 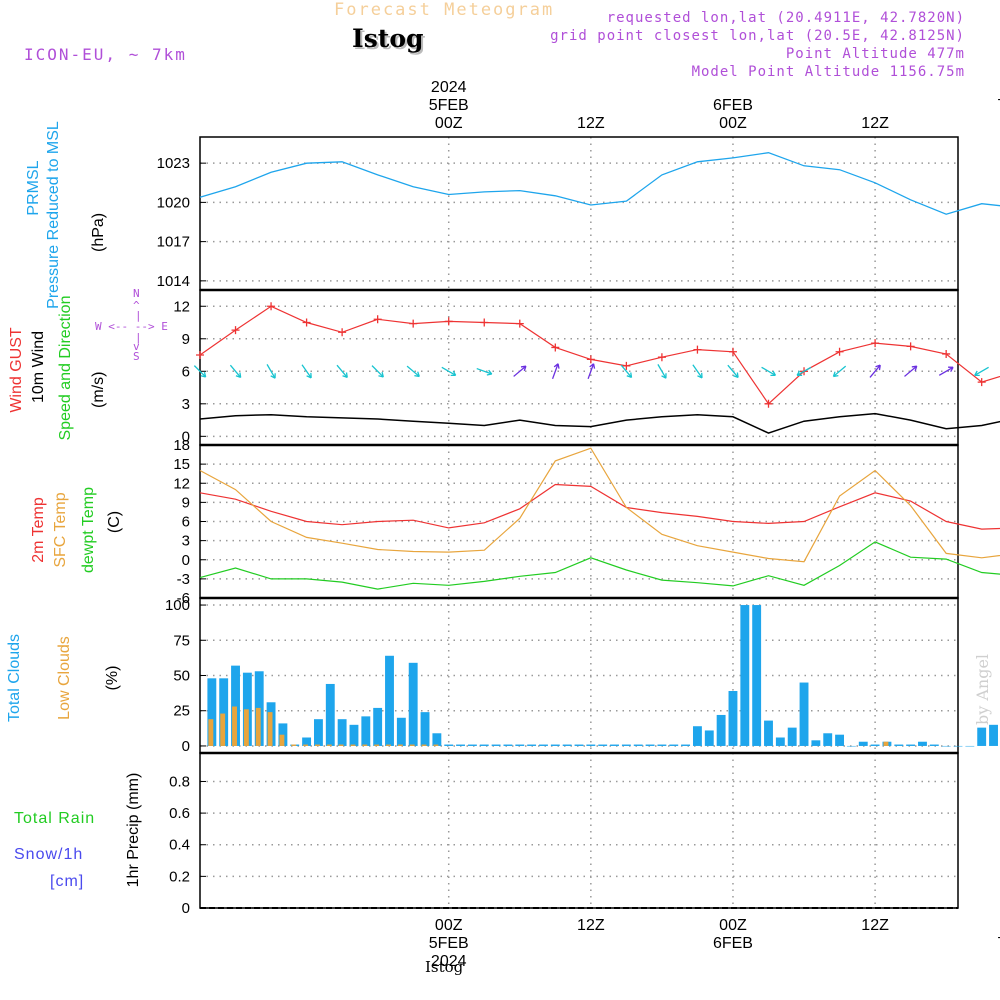 What do you see at coordinates (105, 54) in the screenshot?
I see `model-label: ICON-EU, ~ 7km` at bounding box center [105, 54].